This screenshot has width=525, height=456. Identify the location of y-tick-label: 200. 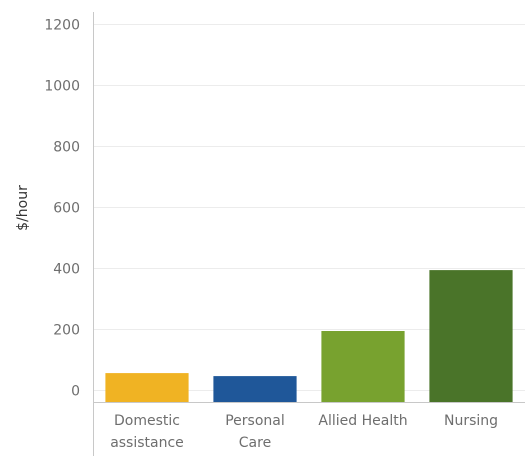
(66, 331).